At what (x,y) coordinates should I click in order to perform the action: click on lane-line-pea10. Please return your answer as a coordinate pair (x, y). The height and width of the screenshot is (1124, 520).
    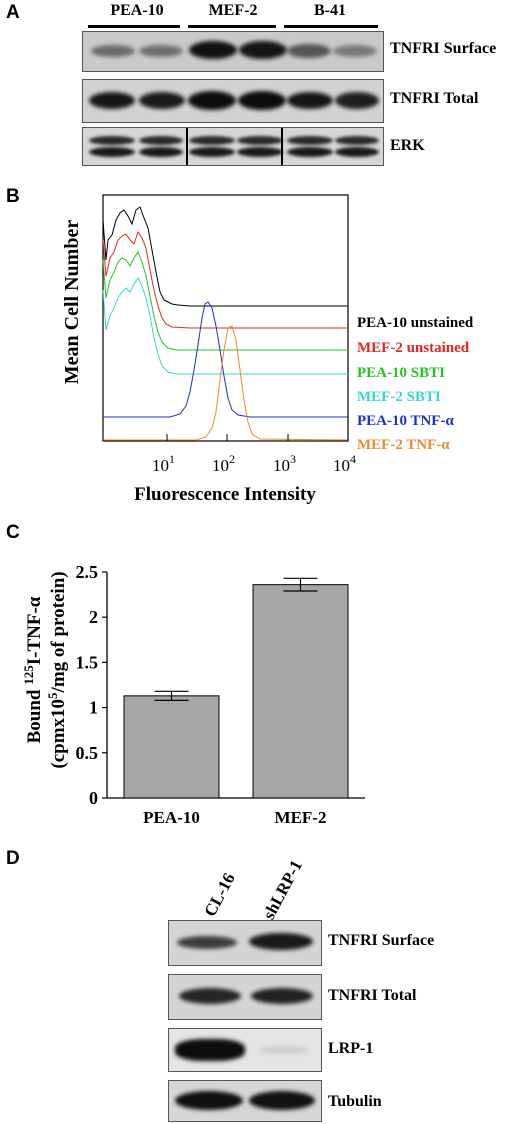
    Looking at the image, I should click on (134, 26).